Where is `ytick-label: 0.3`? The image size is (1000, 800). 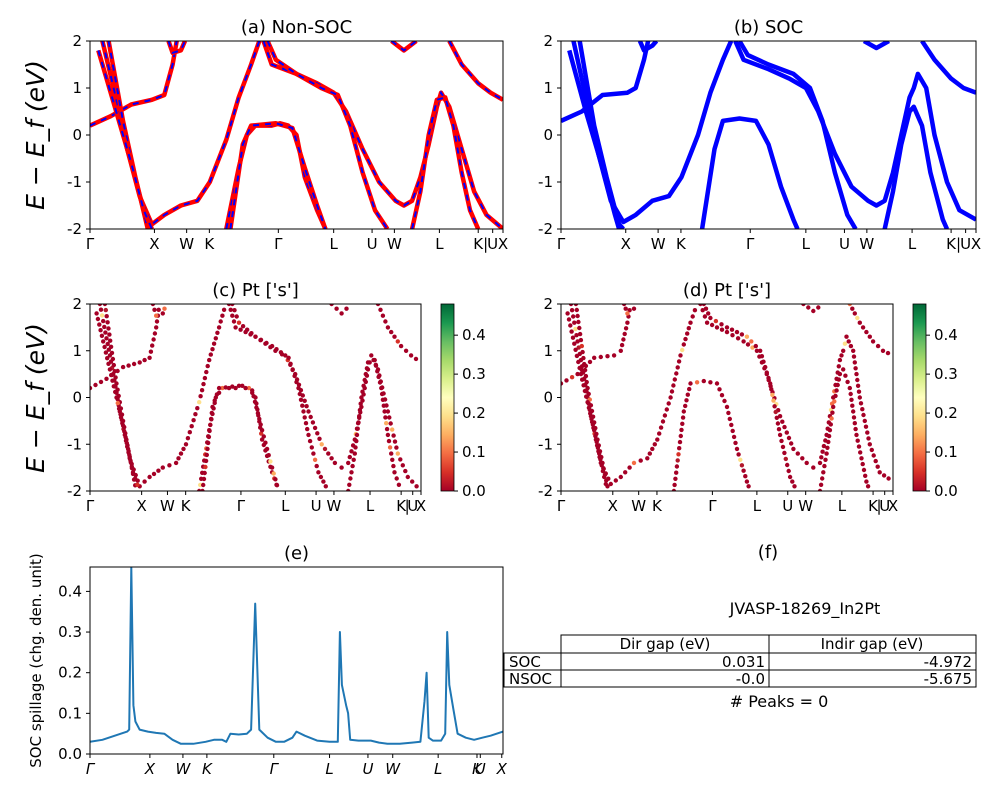
ytick-label: 0.3 is located at coordinates (70, 632).